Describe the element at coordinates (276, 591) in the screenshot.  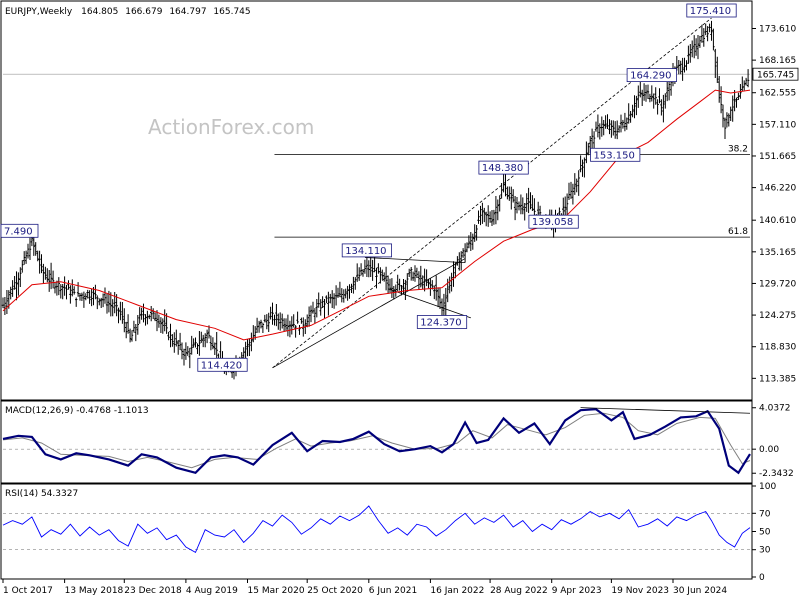
I see `time-tick-label: 15 Mar 2020` at that location.